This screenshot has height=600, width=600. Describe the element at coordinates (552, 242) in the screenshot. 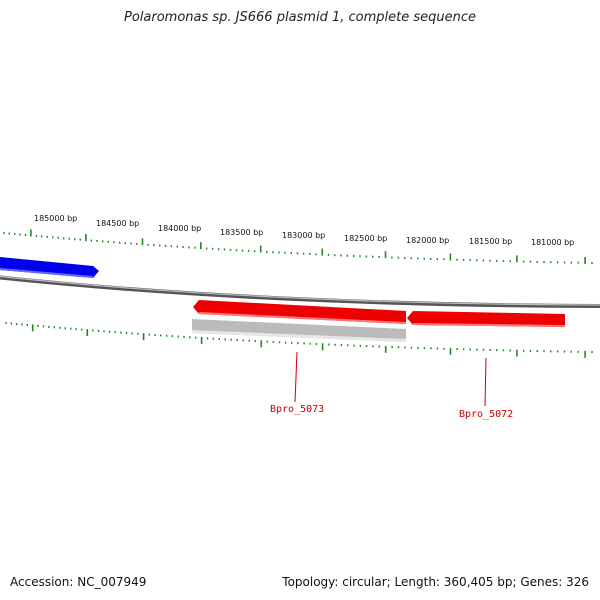

I see `bp-label: 181000 bp` at that location.